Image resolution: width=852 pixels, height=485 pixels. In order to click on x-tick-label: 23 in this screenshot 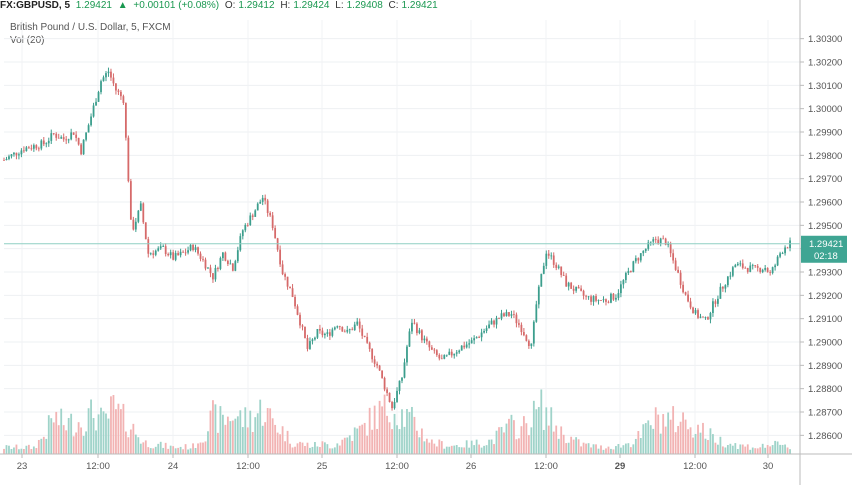, I will do `click(22, 466)`.